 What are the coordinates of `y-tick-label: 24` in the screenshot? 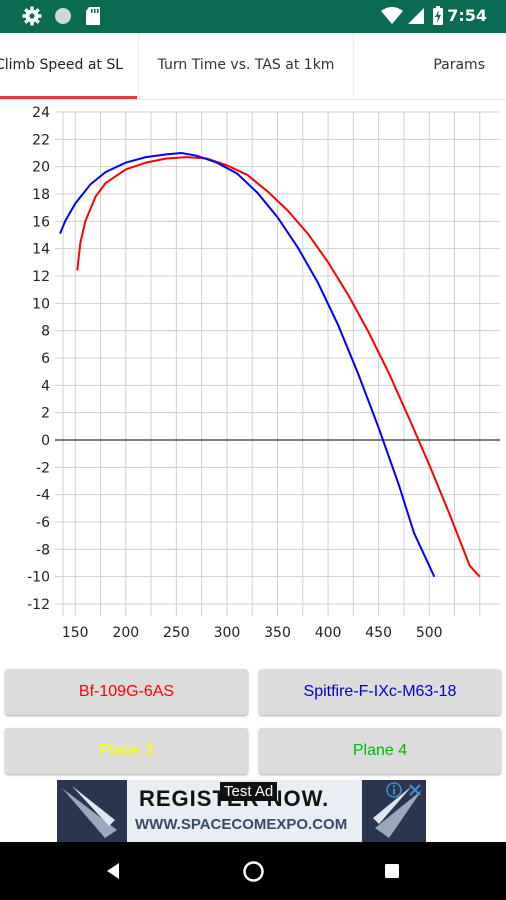 It's located at (41, 113).